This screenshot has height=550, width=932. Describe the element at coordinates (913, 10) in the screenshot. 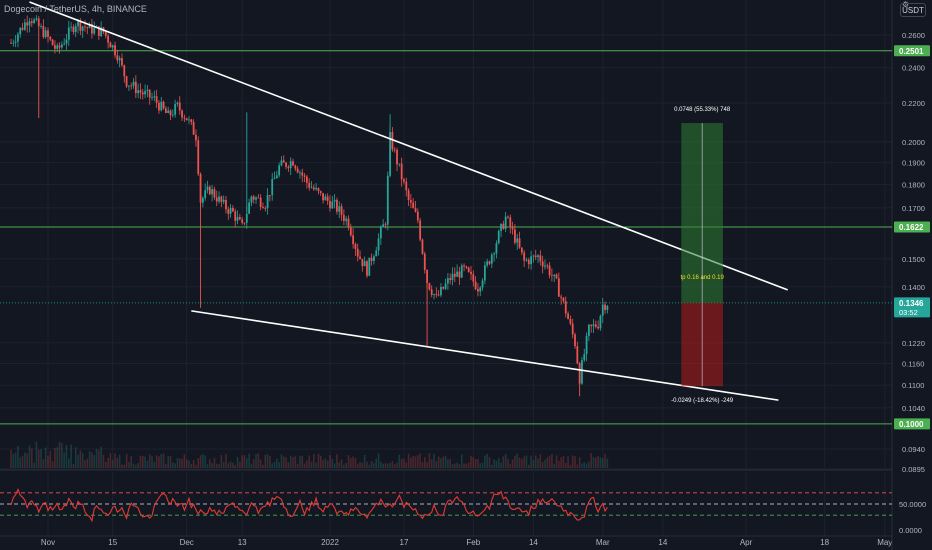

I see `currency-selector: USDT` at that location.